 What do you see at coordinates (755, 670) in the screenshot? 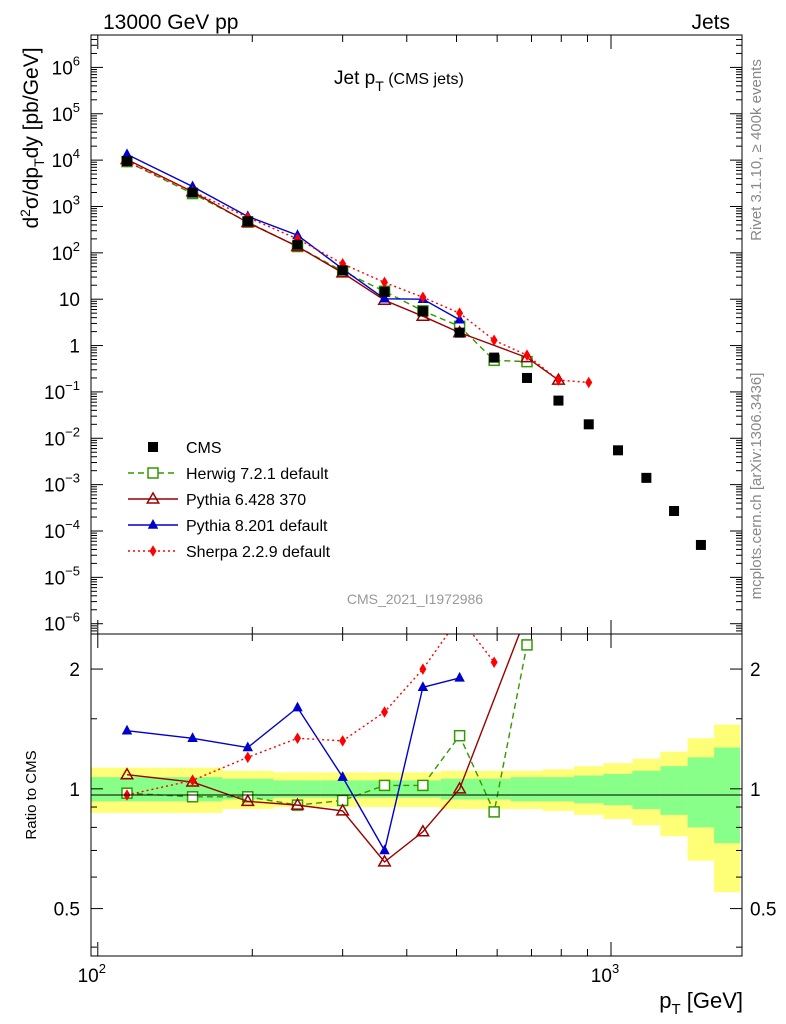
I see `ratio-y-tick-label-right: 2` at bounding box center [755, 670].